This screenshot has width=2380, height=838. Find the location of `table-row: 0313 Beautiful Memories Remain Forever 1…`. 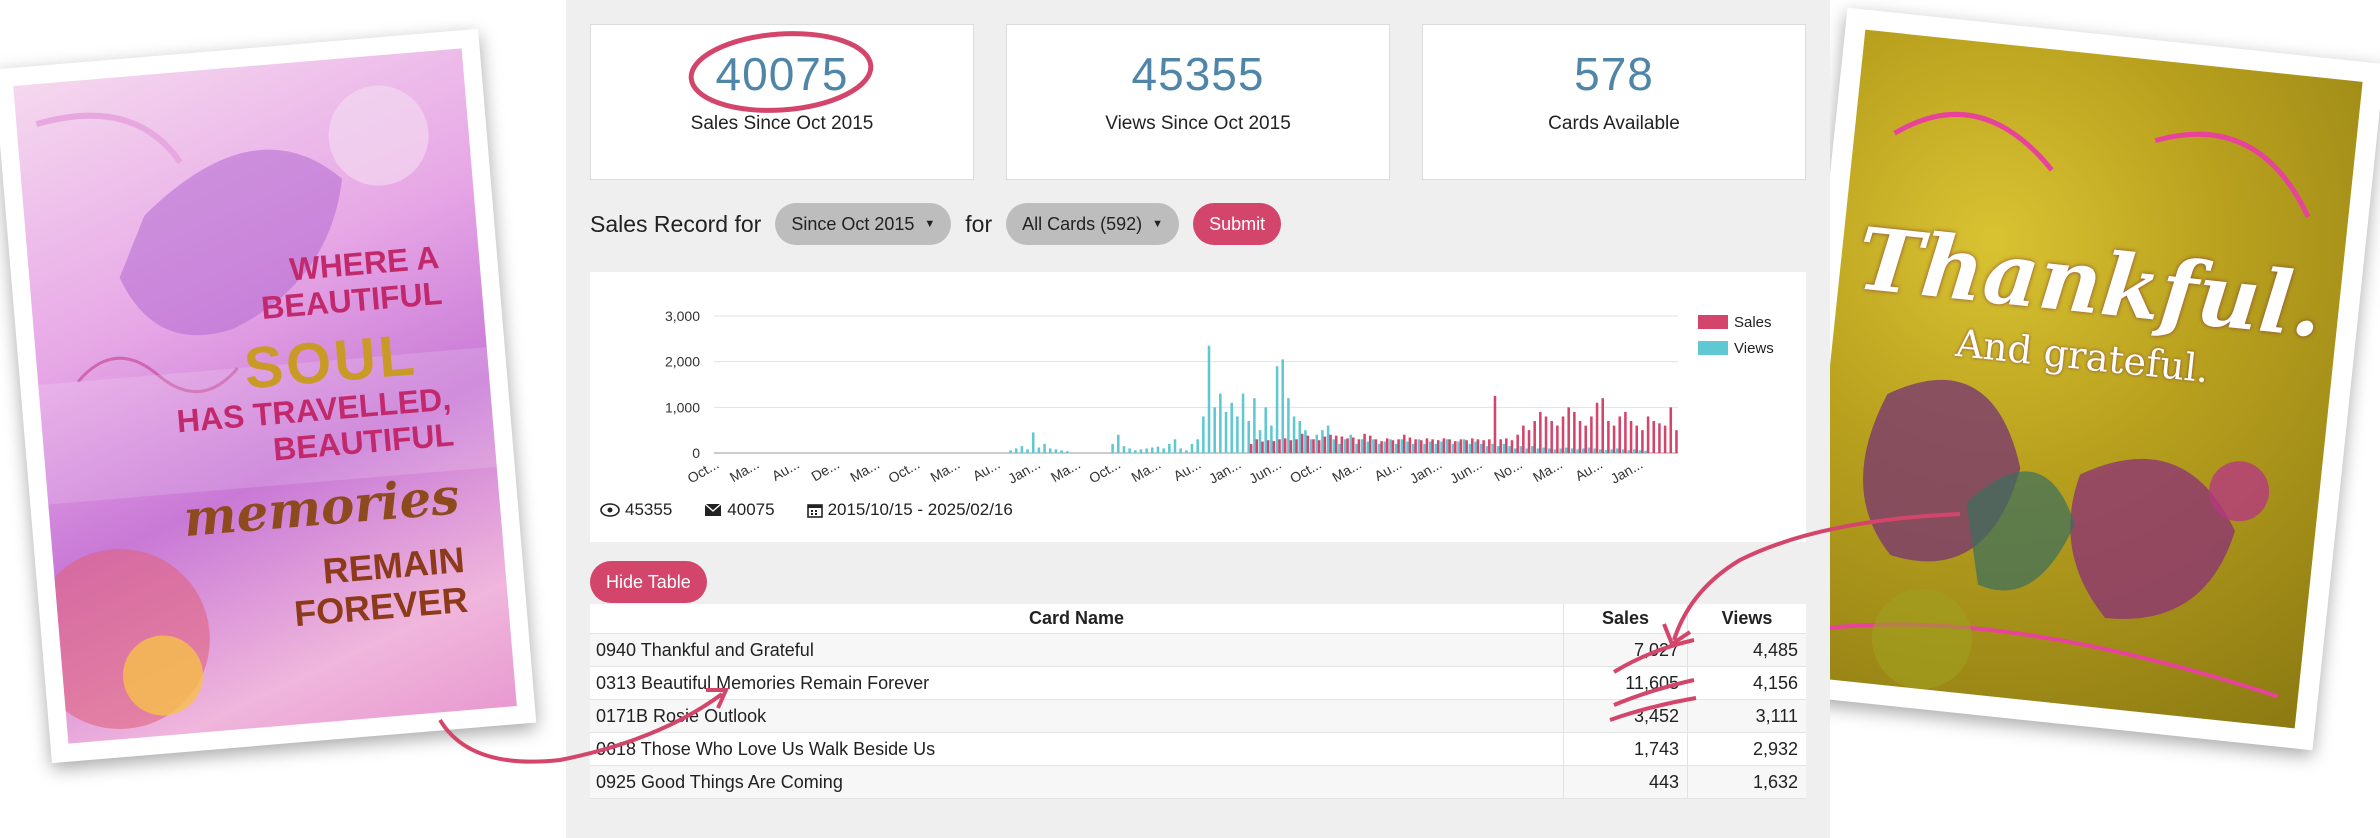

table-row: 0313 Beautiful Memories Remain Forever 1… is located at coordinates (1198, 683).